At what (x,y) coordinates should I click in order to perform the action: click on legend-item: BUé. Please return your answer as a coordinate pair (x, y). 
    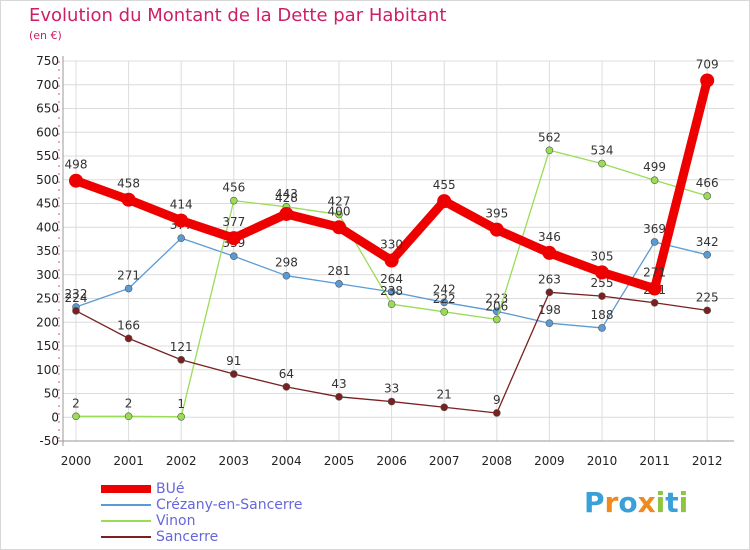
    Looking at the image, I should click on (202, 489).